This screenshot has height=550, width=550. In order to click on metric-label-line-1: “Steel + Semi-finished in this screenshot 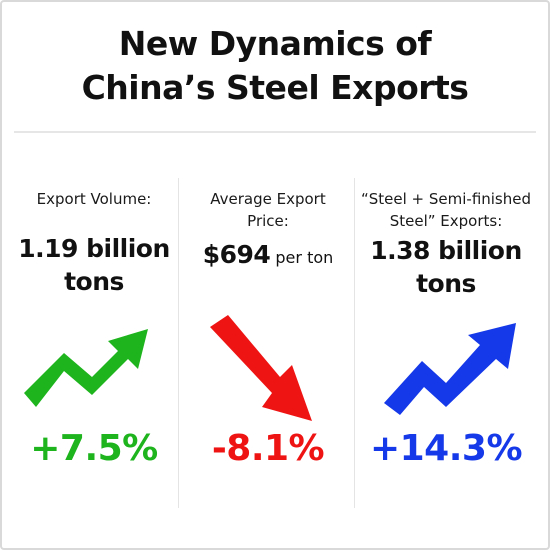, I will do `click(446, 199)`.